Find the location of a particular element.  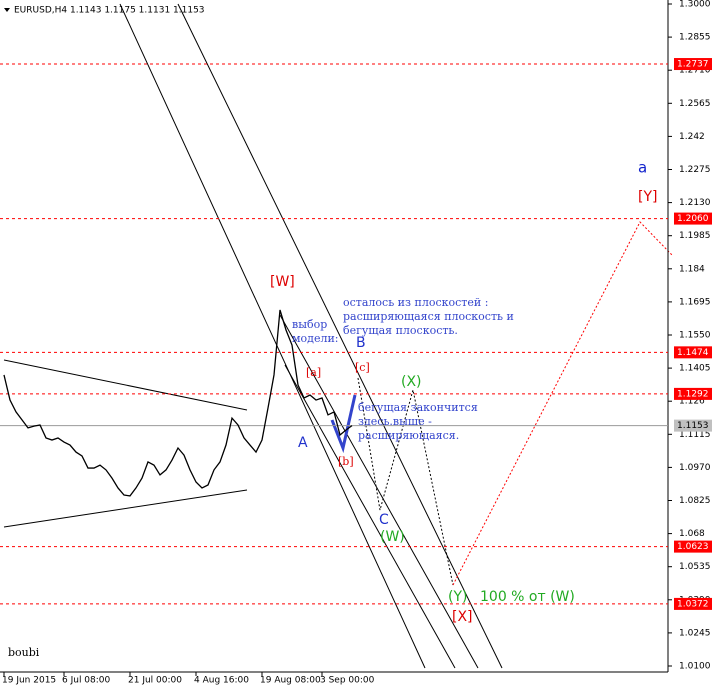

level-label: 1.2737 is located at coordinates (693, 65).